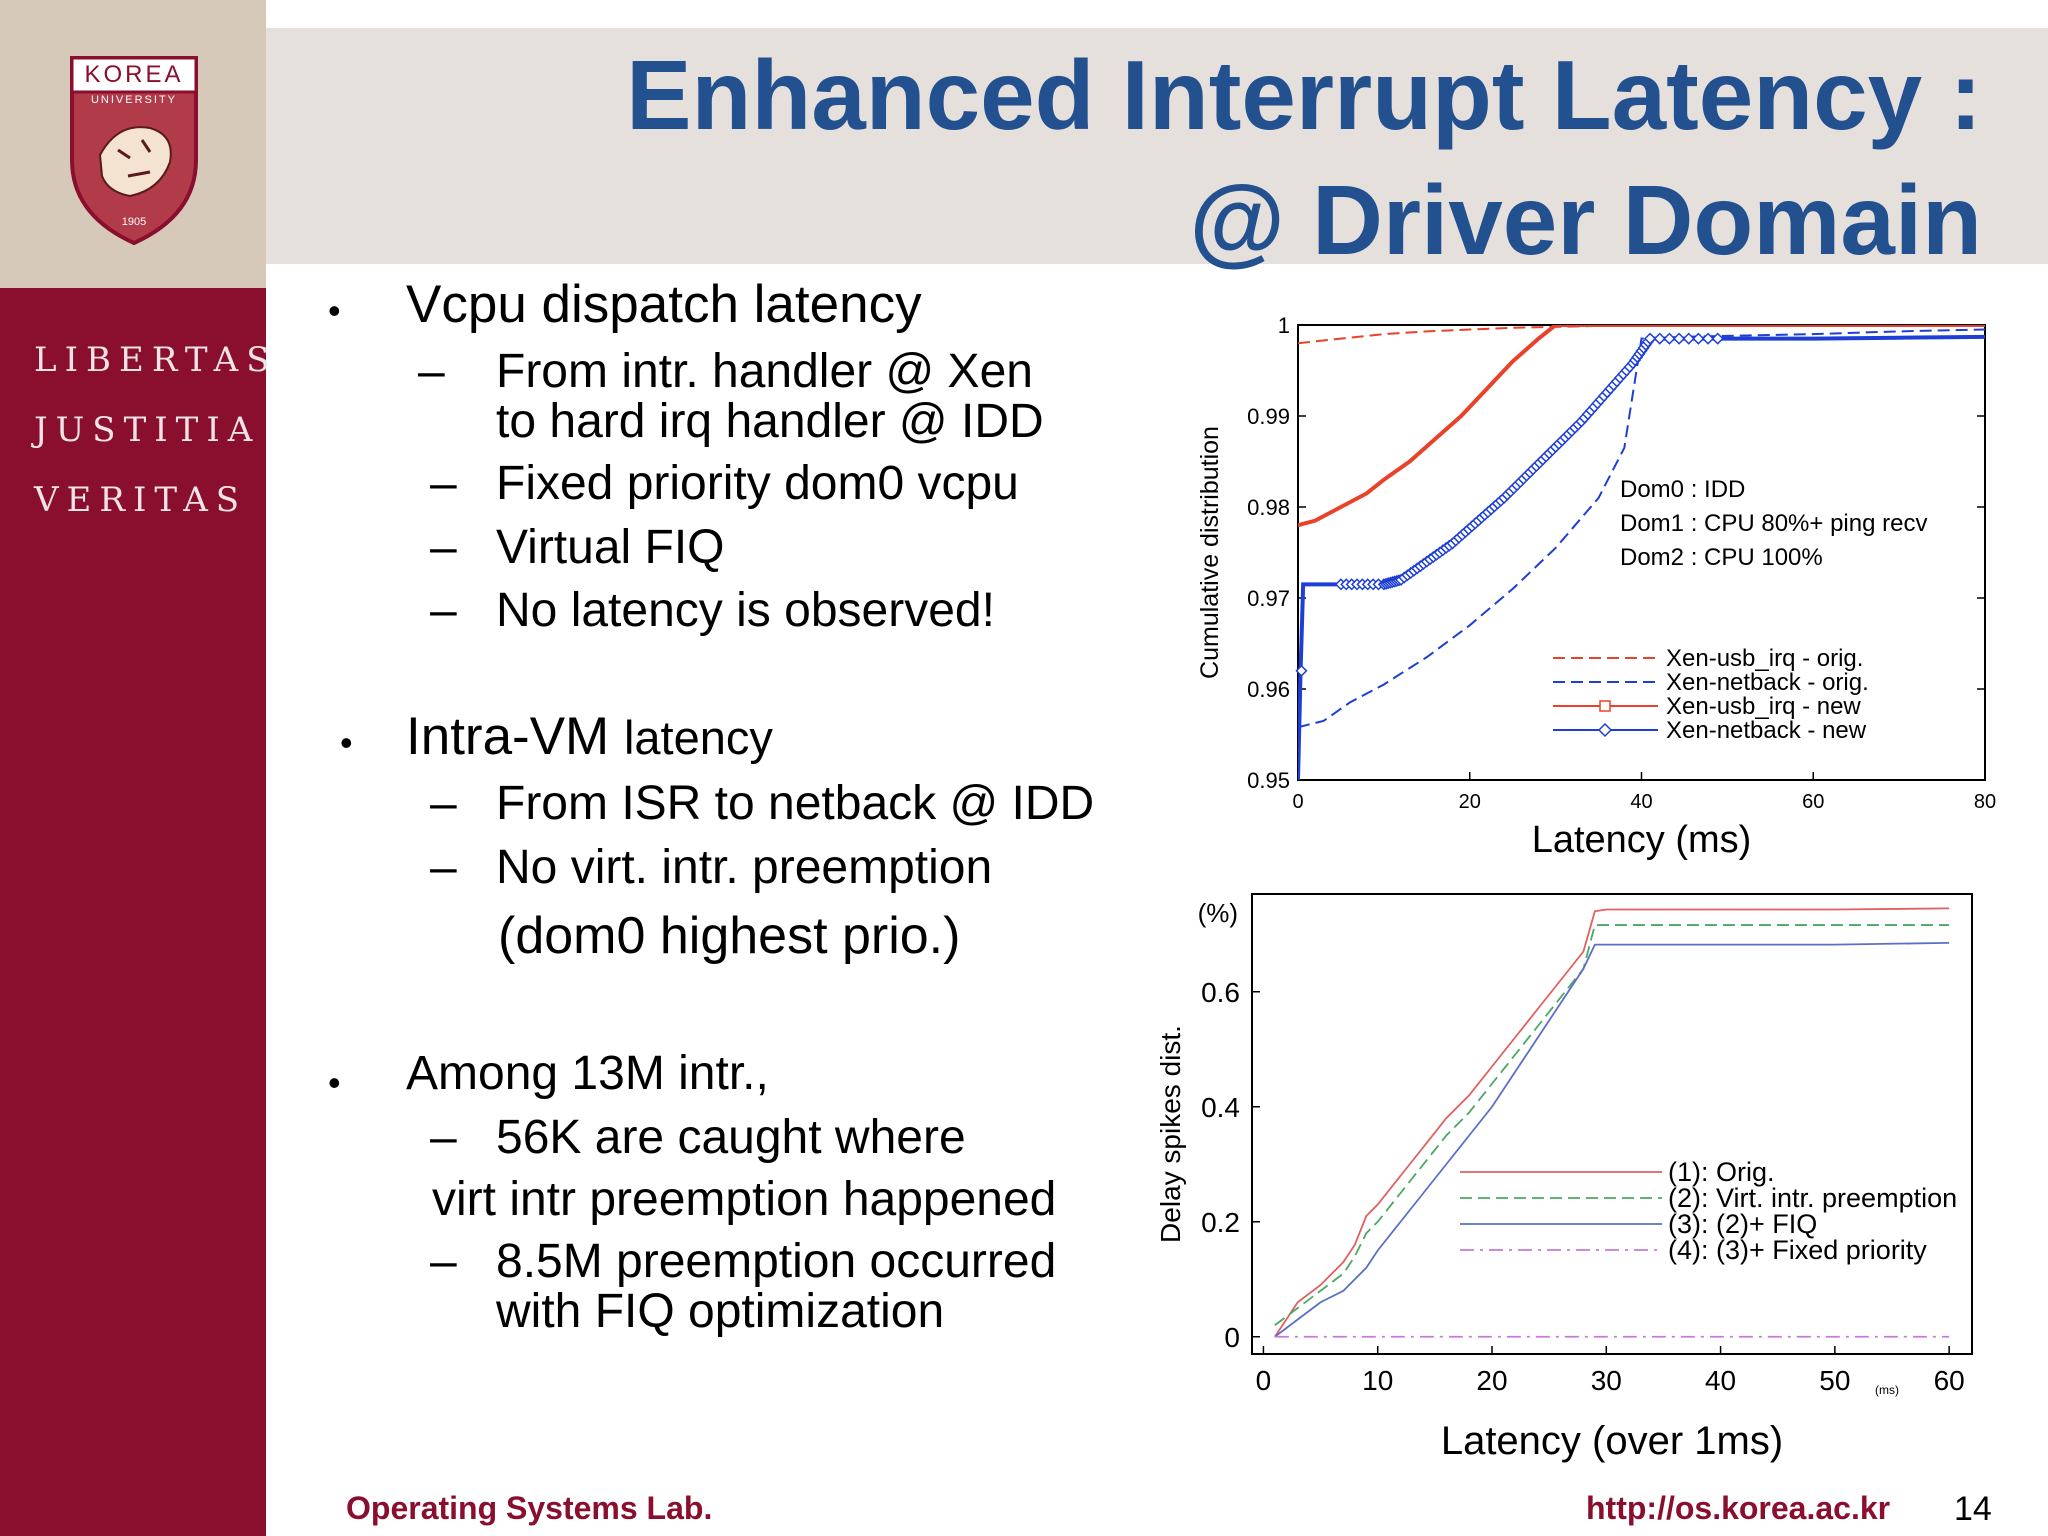  I want to click on sub-item: From ISR to netback @ IDD, so click(795, 803).